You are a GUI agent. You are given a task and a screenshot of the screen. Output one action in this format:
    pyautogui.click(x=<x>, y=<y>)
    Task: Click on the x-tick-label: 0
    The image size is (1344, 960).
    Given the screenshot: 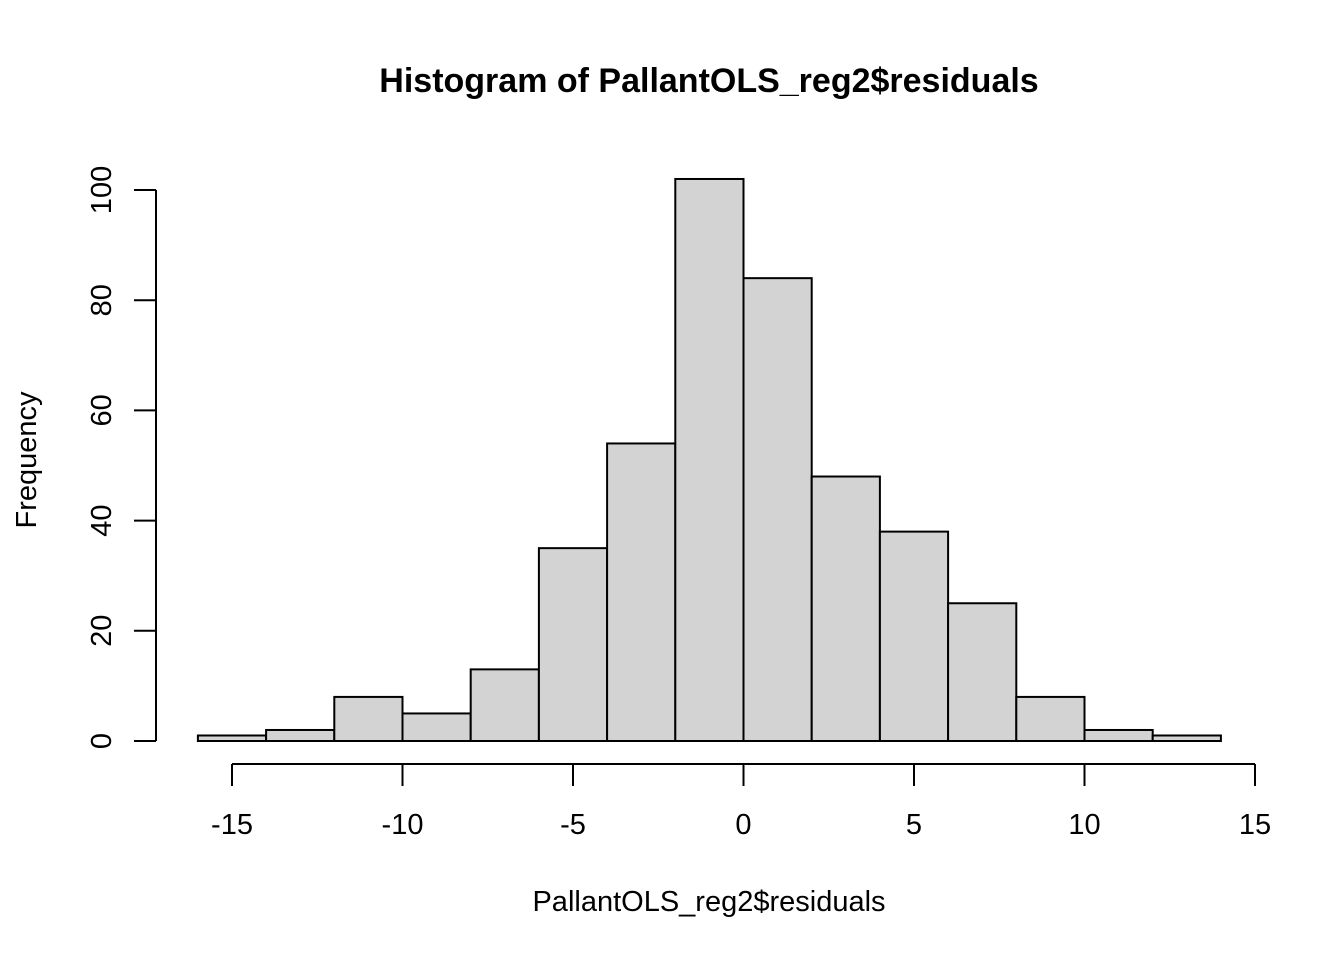 What is the action you would take?
    pyautogui.click(x=743, y=825)
    